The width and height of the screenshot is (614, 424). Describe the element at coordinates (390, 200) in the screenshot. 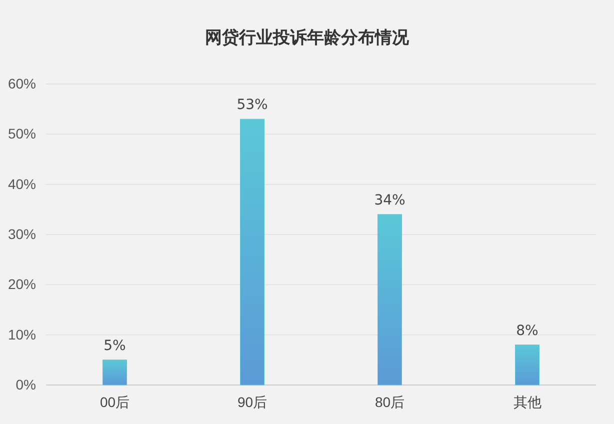

I see `data-label: 34%` at that location.